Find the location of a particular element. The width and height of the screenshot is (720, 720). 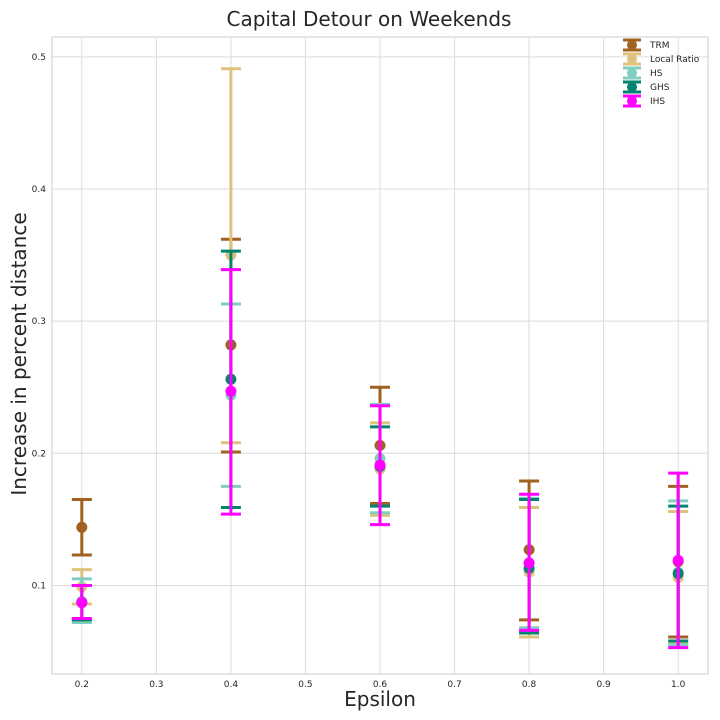

legend-item: HS is located at coordinates (643, 73).